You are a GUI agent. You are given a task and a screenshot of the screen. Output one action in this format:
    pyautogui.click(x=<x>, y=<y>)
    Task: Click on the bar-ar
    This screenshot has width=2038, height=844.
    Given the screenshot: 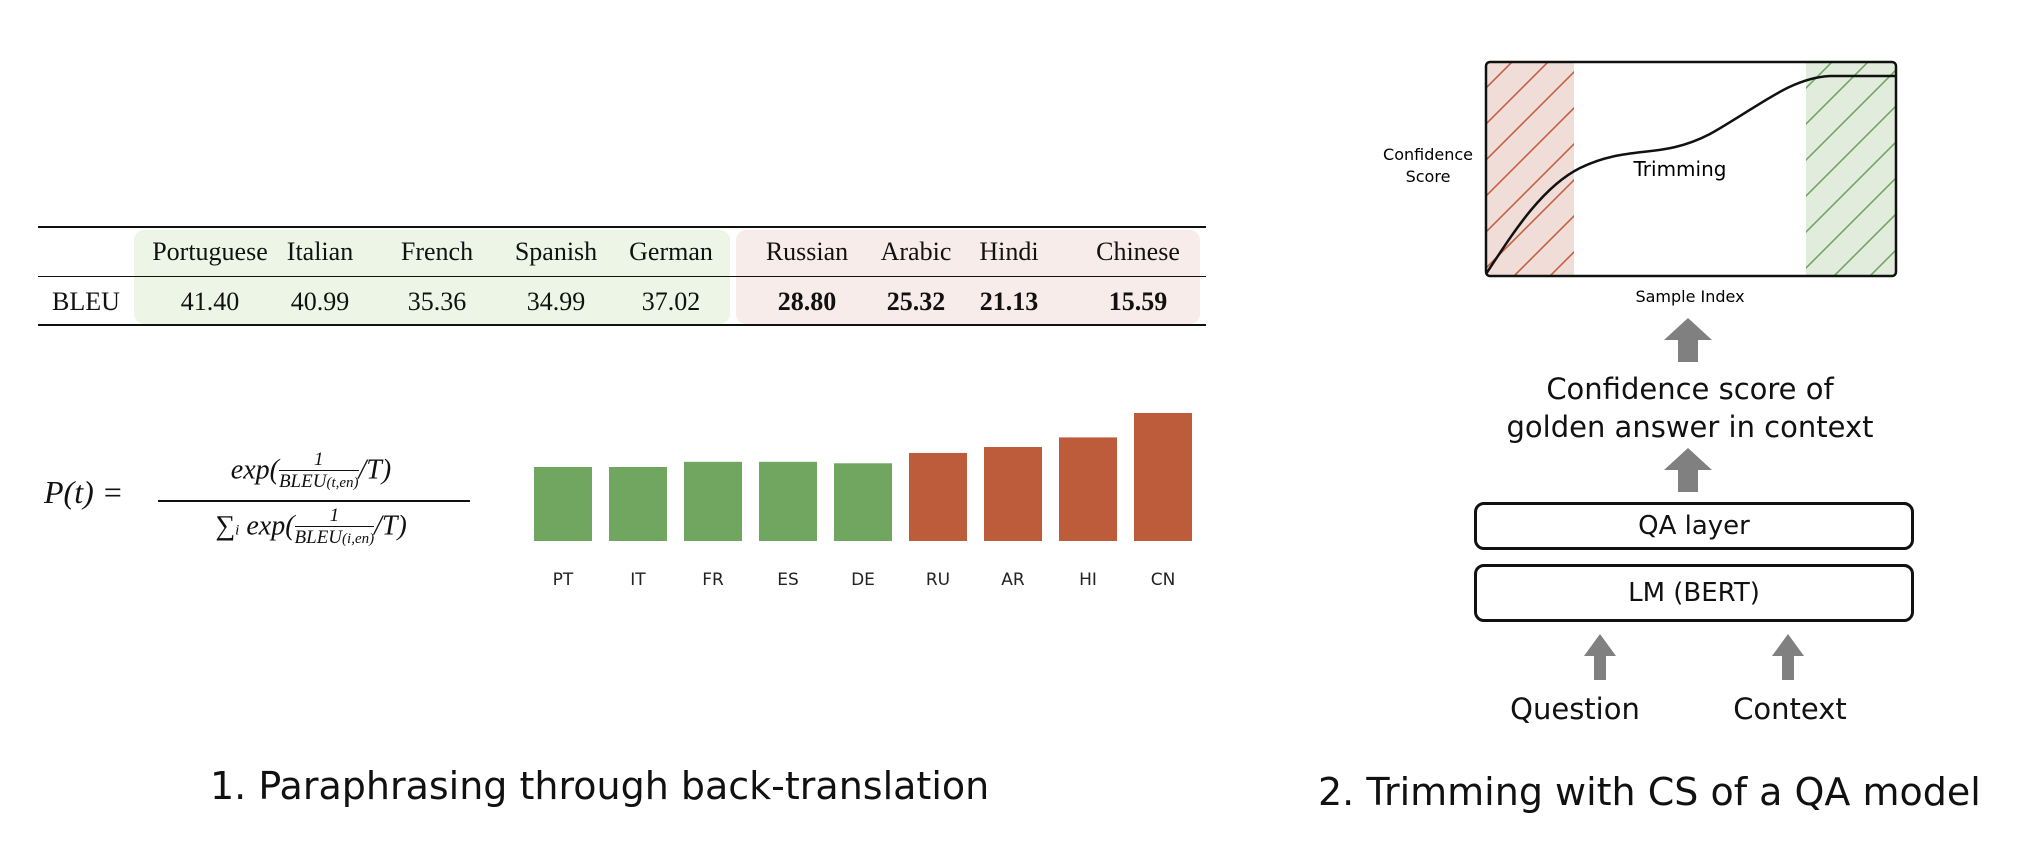 What is the action you would take?
    pyautogui.click(x=1013, y=494)
    